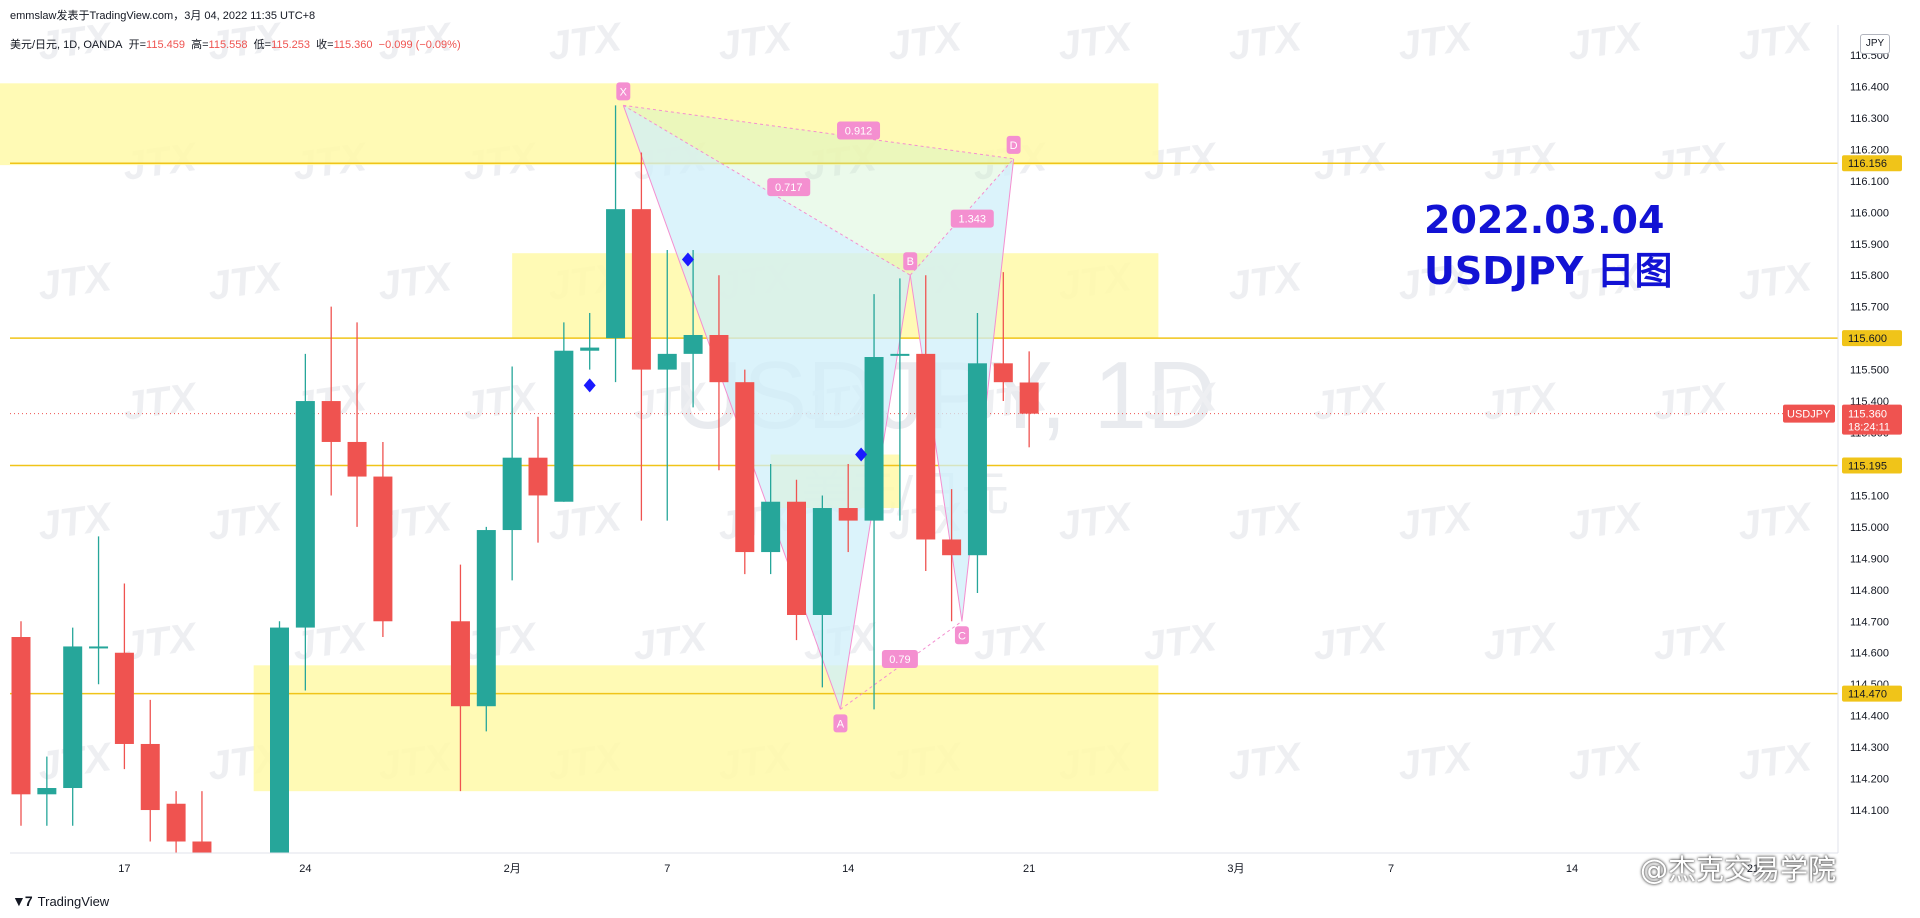 The height and width of the screenshot is (918, 1920). What do you see at coordinates (419, 45) in the screenshot?
I see `change-value: −0.099 (−0.09%)` at bounding box center [419, 45].